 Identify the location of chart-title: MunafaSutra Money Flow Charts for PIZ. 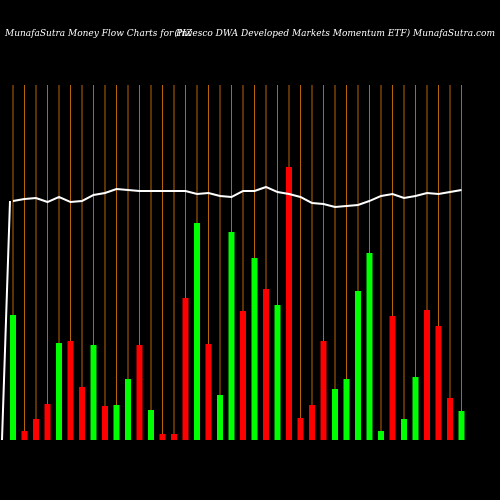
(98, 34).